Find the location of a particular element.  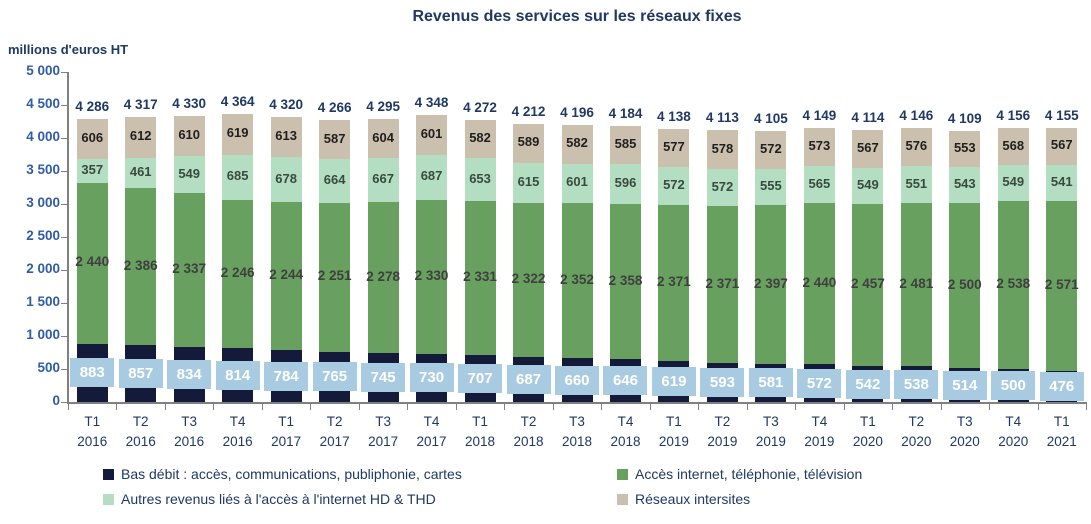

total-value-label: 4 348 is located at coordinates (431, 103).